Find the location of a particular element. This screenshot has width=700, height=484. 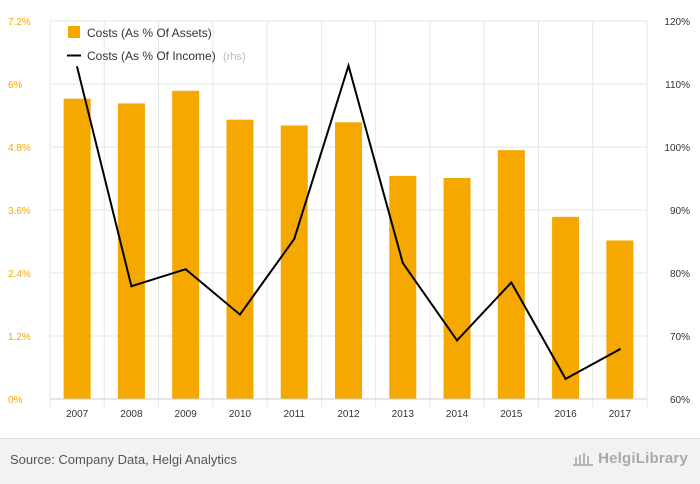

y-right-tick-label: 90% is located at coordinates (680, 211).